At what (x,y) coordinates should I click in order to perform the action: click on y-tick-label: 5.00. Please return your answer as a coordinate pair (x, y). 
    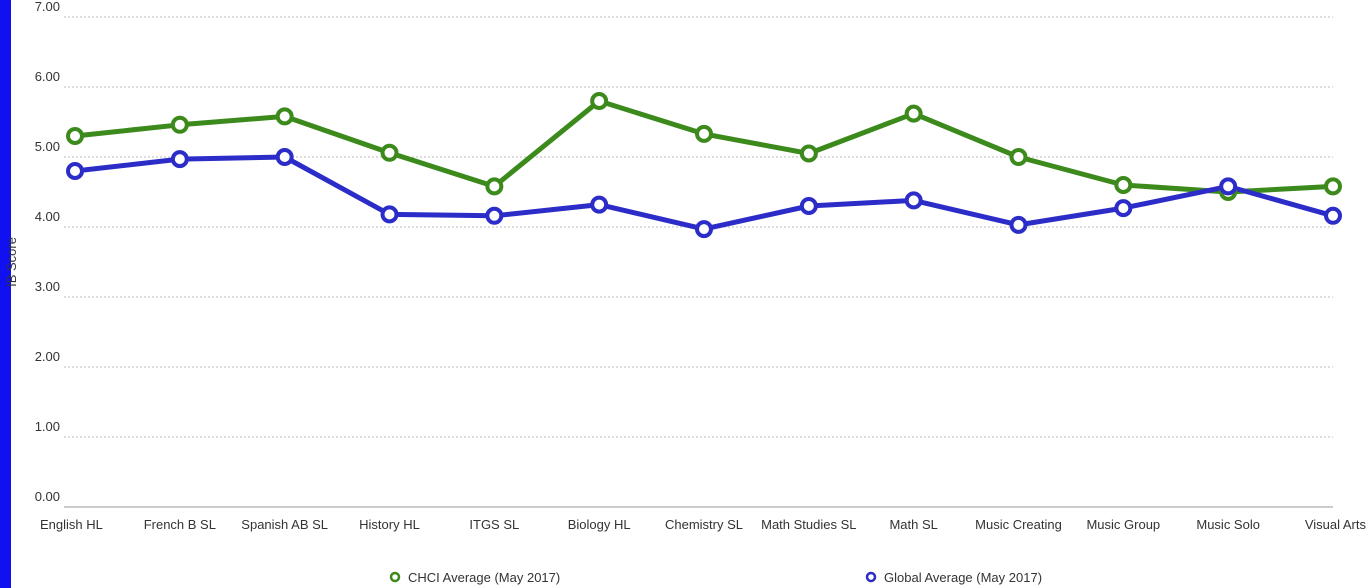
    Looking at the image, I should click on (47, 146).